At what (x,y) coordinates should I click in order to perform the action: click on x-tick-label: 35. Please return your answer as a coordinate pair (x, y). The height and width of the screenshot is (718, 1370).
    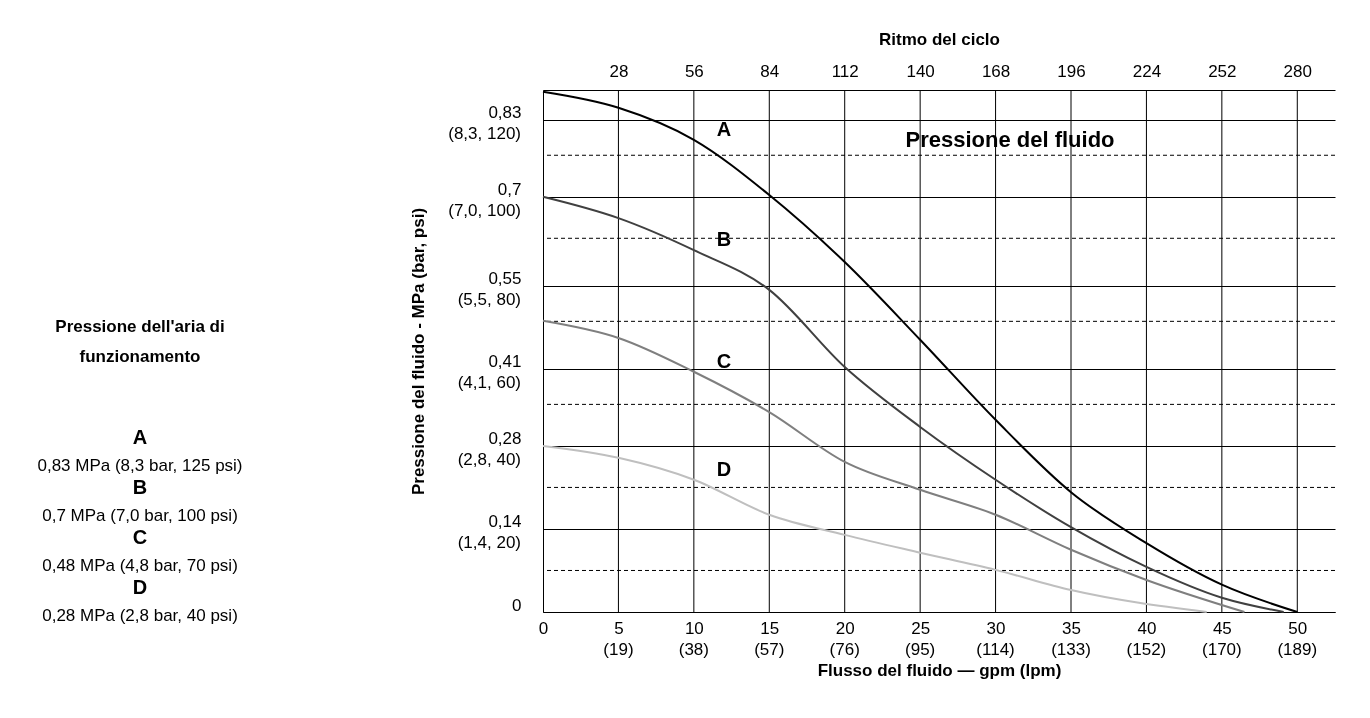
    Looking at the image, I should click on (1071, 628).